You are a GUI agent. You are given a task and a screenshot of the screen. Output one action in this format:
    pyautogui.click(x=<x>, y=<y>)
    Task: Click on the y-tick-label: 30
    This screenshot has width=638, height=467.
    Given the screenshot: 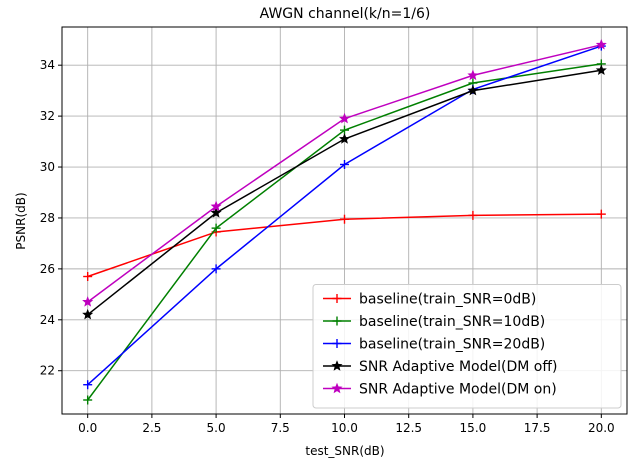 What is the action you would take?
    pyautogui.click(x=47, y=167)
    